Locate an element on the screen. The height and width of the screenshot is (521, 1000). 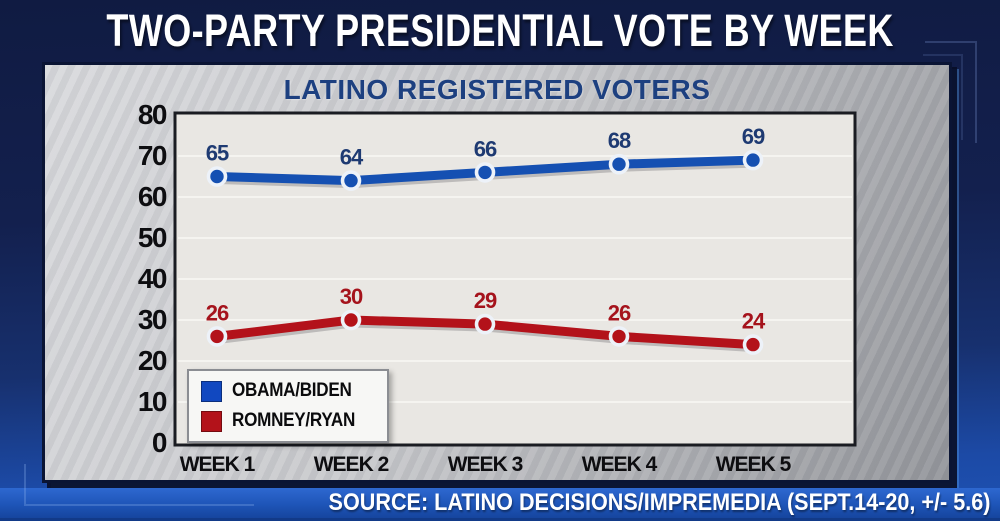
legend-label: ROMNEY/RYAN is located at coordinates (294, 420).